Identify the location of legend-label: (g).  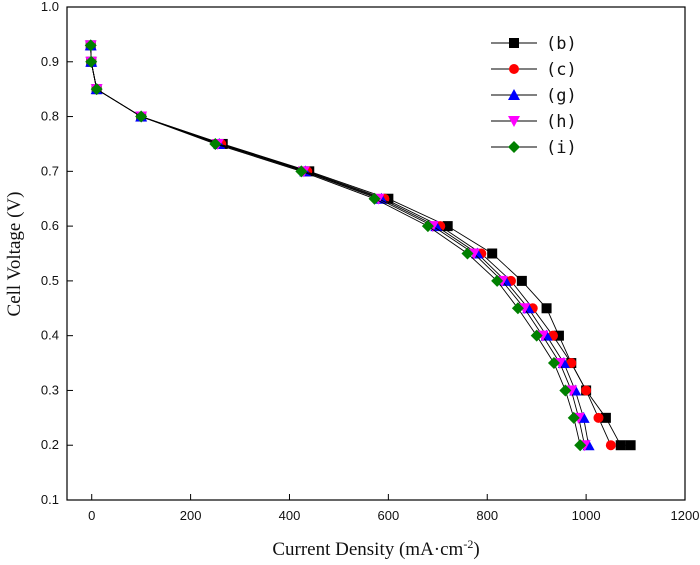
(561, 96).